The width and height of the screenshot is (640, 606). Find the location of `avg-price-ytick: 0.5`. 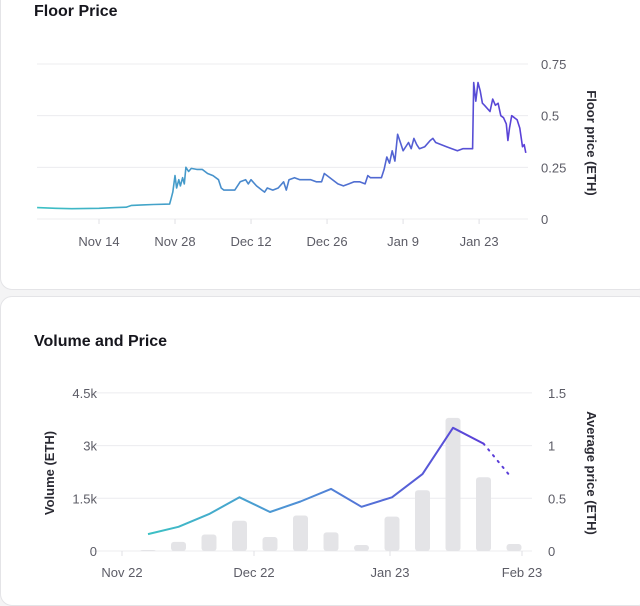

avg-price-ytick: 0.5 is located at coordinates (557, 498).